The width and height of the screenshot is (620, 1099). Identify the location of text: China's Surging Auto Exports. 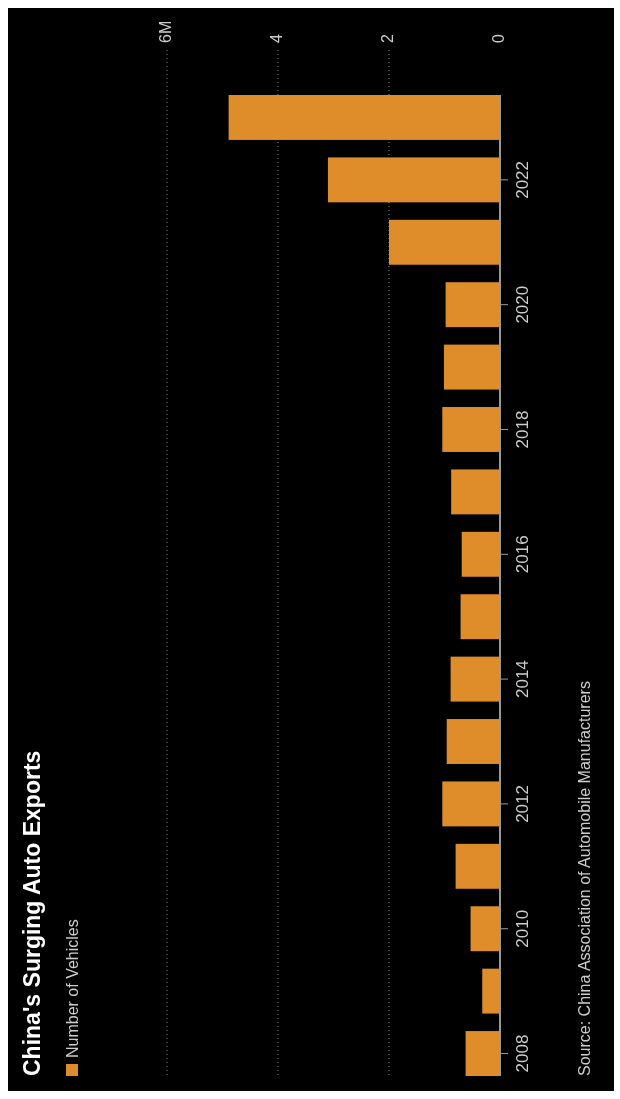
(32, 913).